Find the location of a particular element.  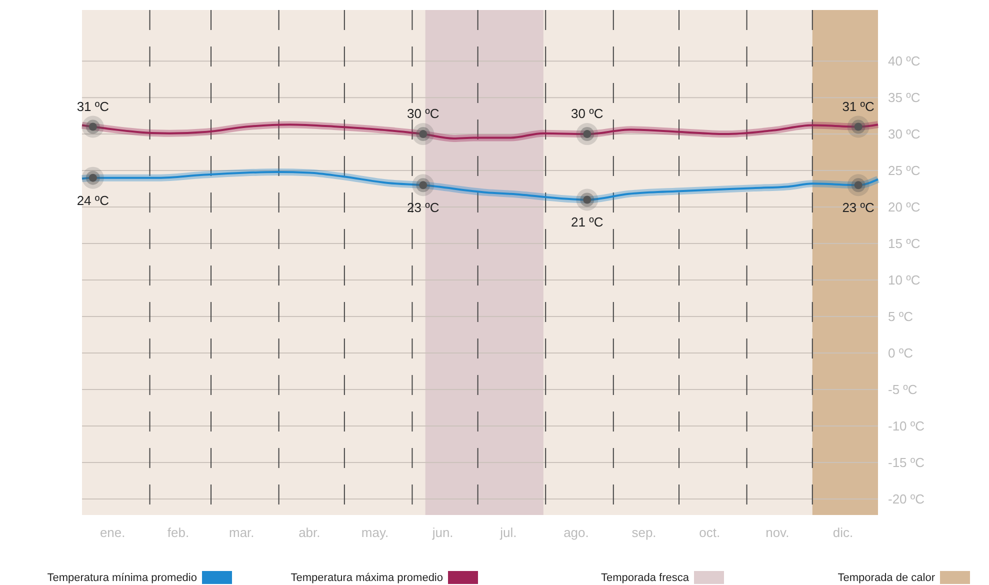

legend-label: Temporada de calor is located at coordinates (887, 578).